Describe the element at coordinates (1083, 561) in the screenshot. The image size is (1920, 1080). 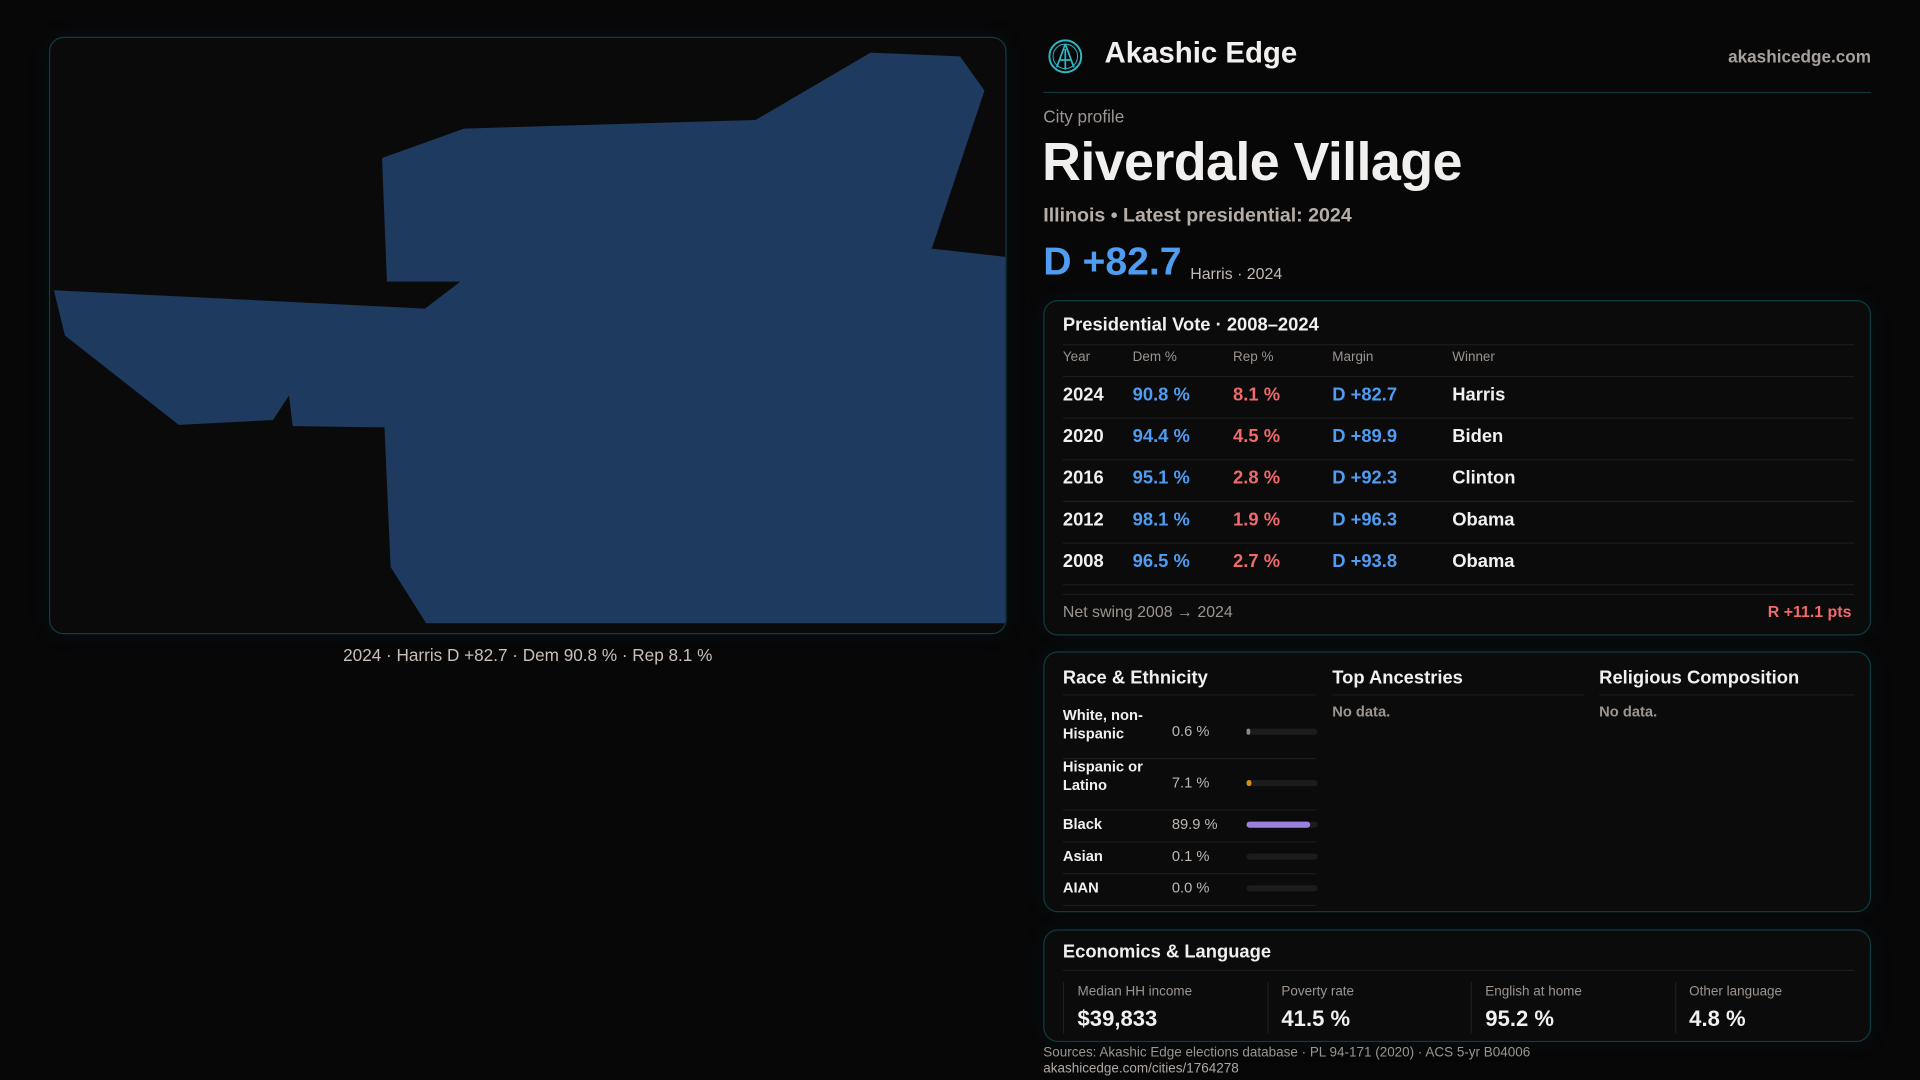
I see `vote-cell-year: 2008` at that location.